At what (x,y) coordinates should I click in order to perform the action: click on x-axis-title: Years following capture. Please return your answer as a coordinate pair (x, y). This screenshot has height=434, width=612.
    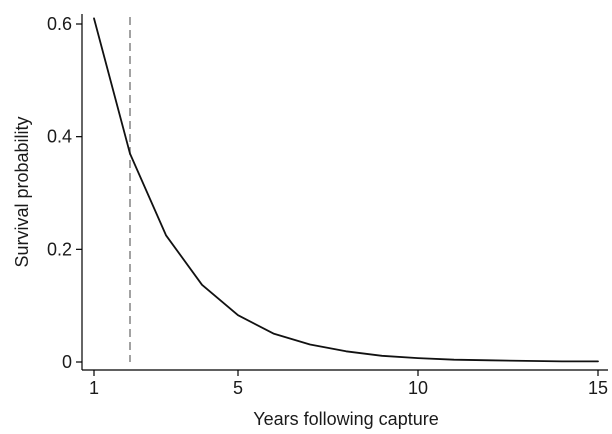
    Looking at the image, I should click on (345, 419).